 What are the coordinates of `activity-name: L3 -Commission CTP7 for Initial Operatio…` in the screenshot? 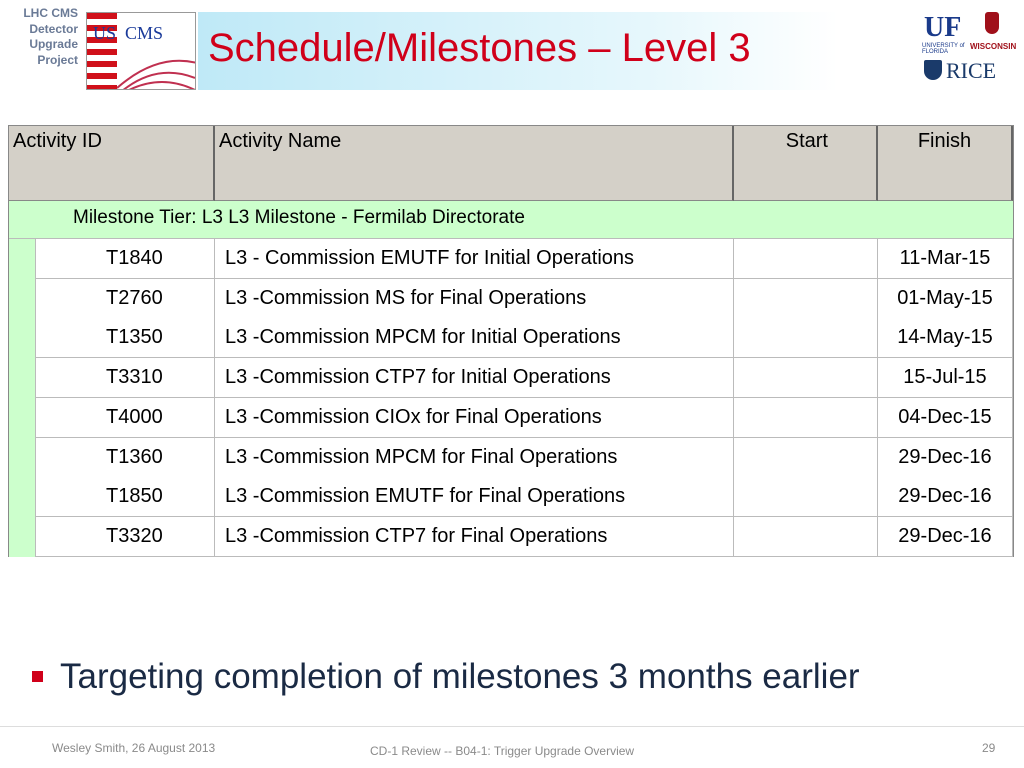 It's located at (474, 378).